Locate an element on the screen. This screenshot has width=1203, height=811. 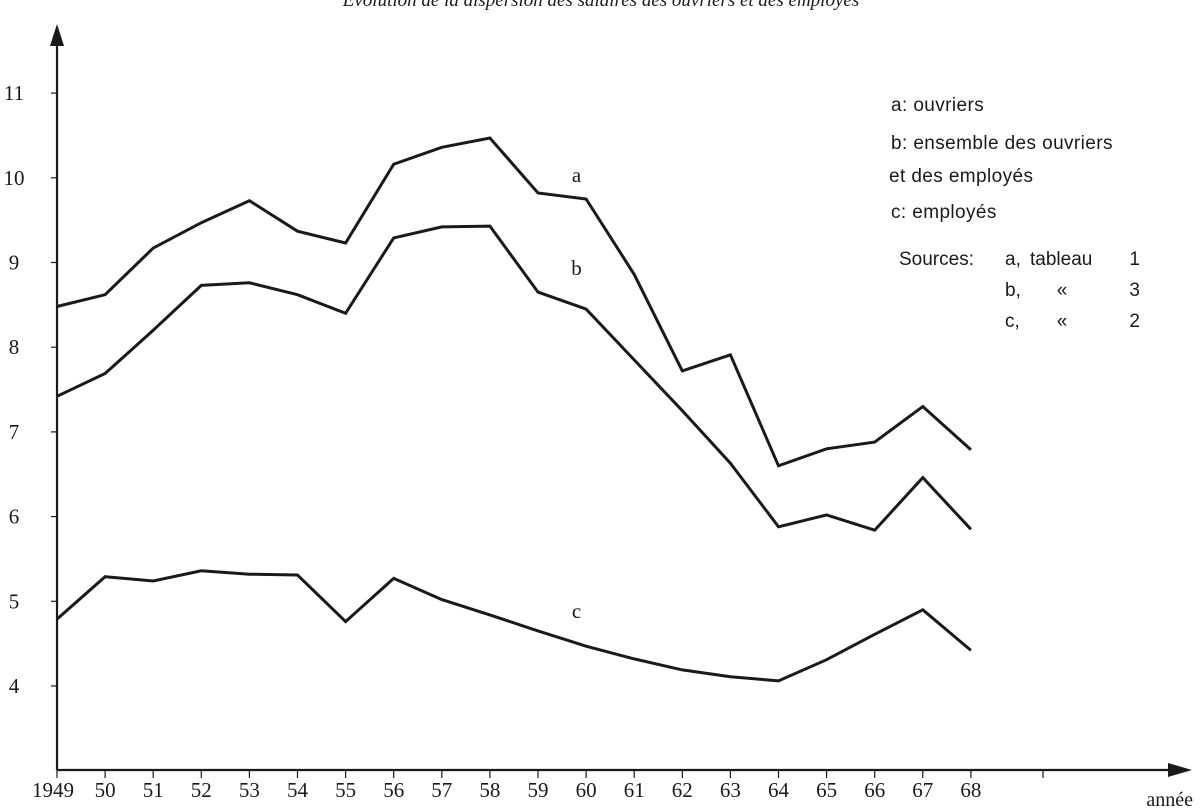
legend-sources-label: Sources: is located at coordinates (936, 259).